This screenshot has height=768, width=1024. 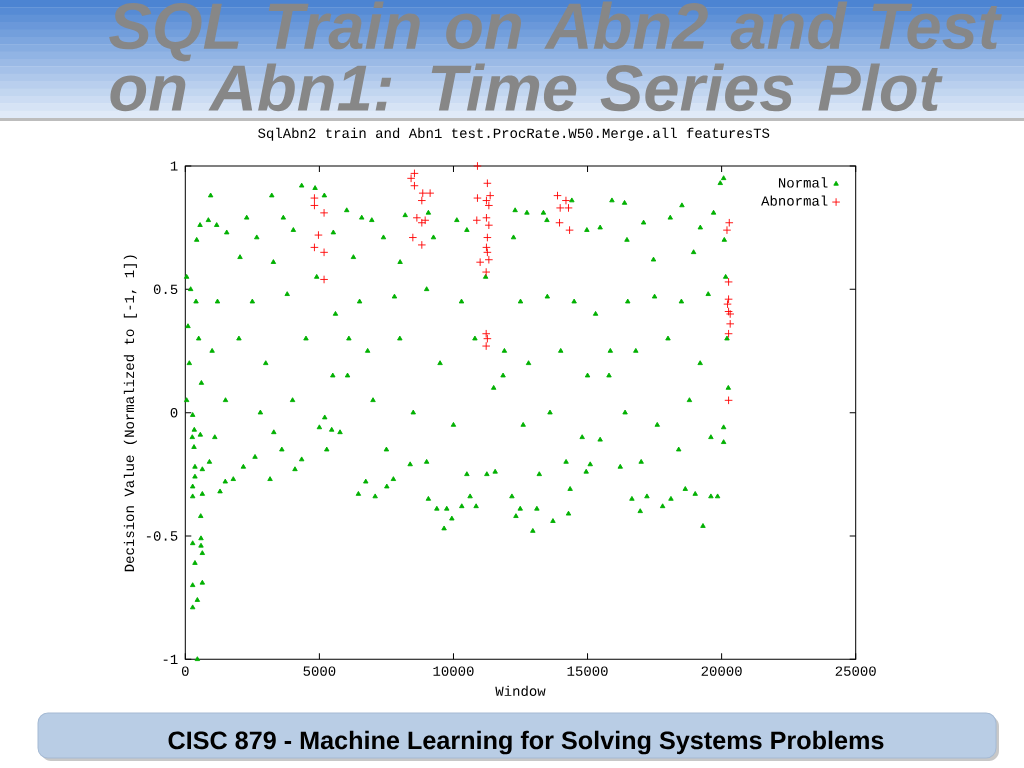 What do you see at coordinates (170, 659) in the screenshot?
I see `y-tick-label: -1` at bounding box center [170, 659].